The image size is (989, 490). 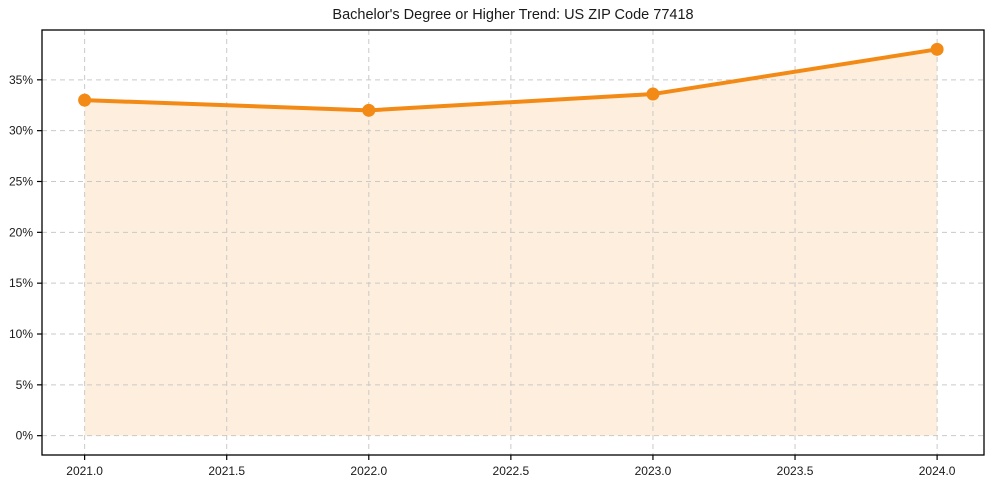 What do you see at coordinates (25, 436) in the screenshot?
I see `y-tick-label: 0%` at bounding box center [25, 436].